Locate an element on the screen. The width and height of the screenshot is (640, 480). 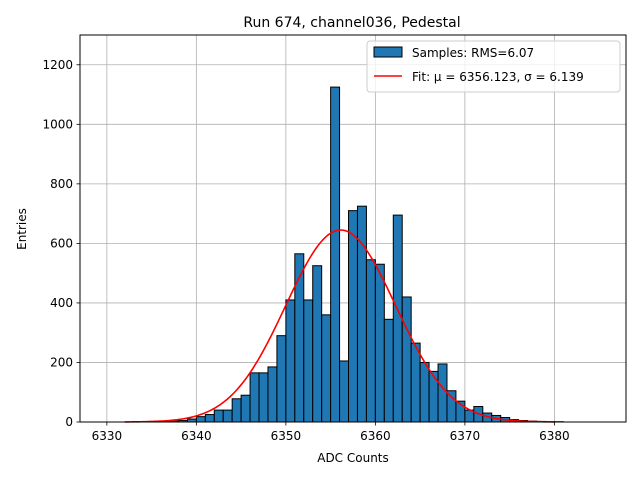
x-tick-label: 6370 is located at coordinates (465, 436).